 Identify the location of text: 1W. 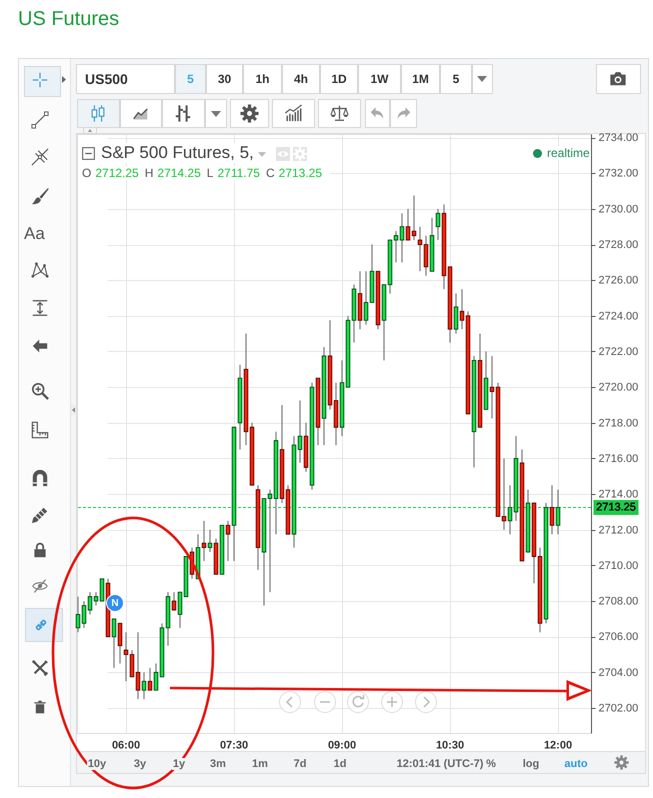
(379, 79).